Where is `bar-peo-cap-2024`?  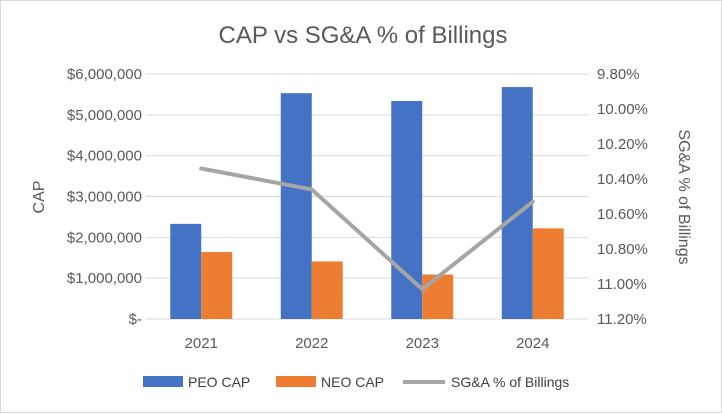
bar-peo-cap-2024 is located at coordinates (517, 203).